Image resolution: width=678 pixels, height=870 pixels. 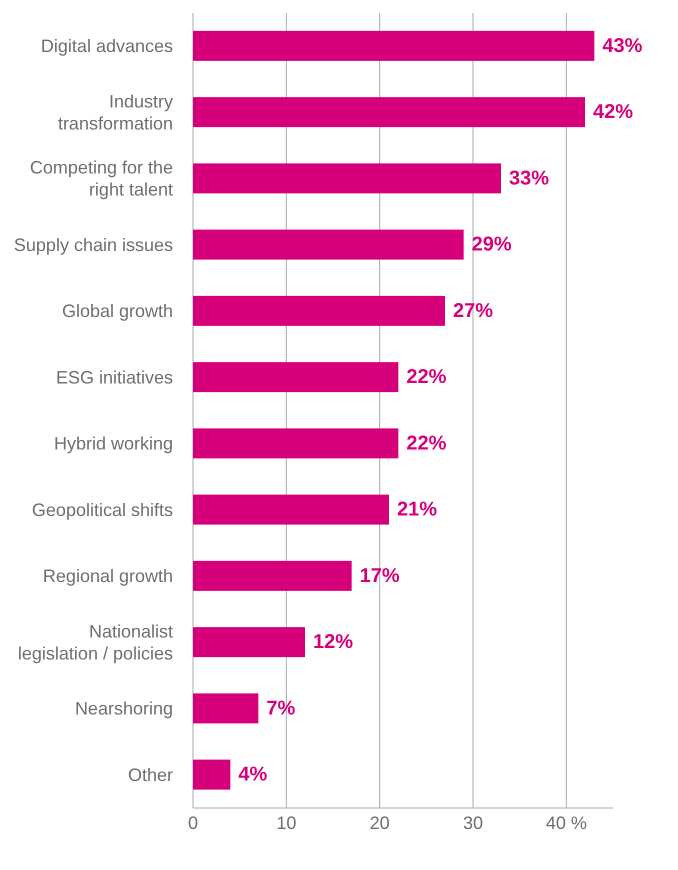 What do you see at coordinates (115, 112) in the screenshot?
I see `y-tick-label: Industry transformation` at bounding box center [115, 112].